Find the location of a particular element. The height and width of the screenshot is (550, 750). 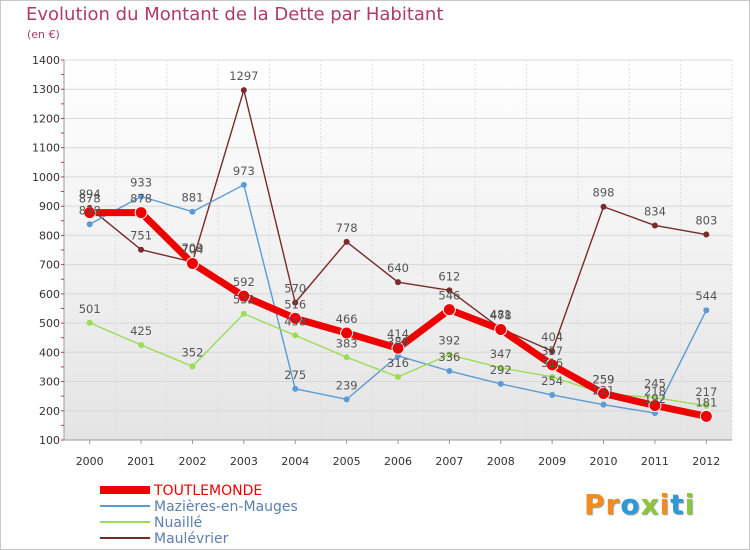

logo-letter: t is located at coordinates (677, 504).